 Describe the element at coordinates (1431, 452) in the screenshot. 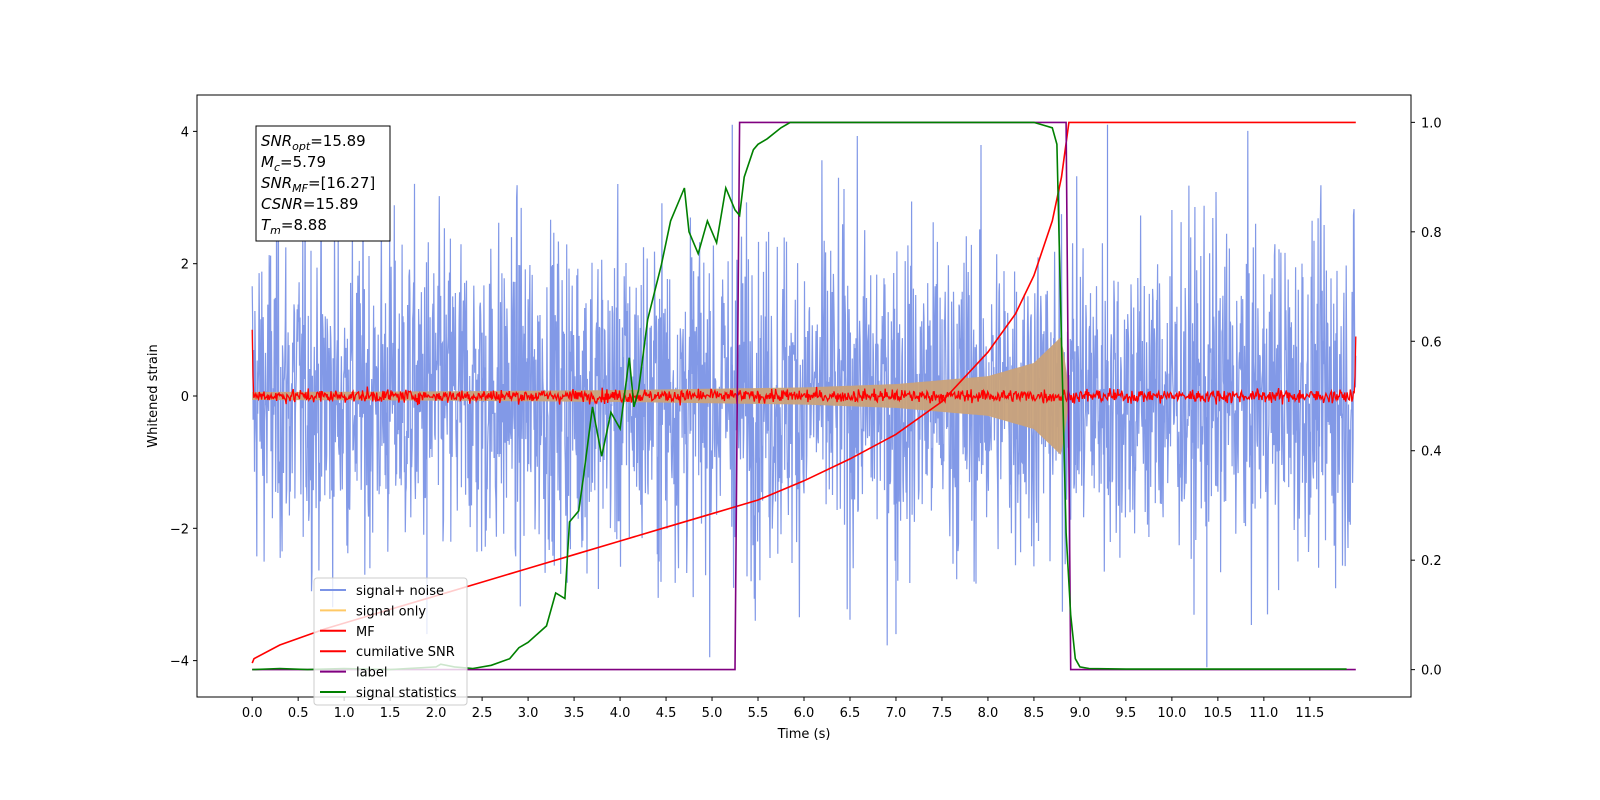

I see `y2-tick-label: 0.4` at that location.